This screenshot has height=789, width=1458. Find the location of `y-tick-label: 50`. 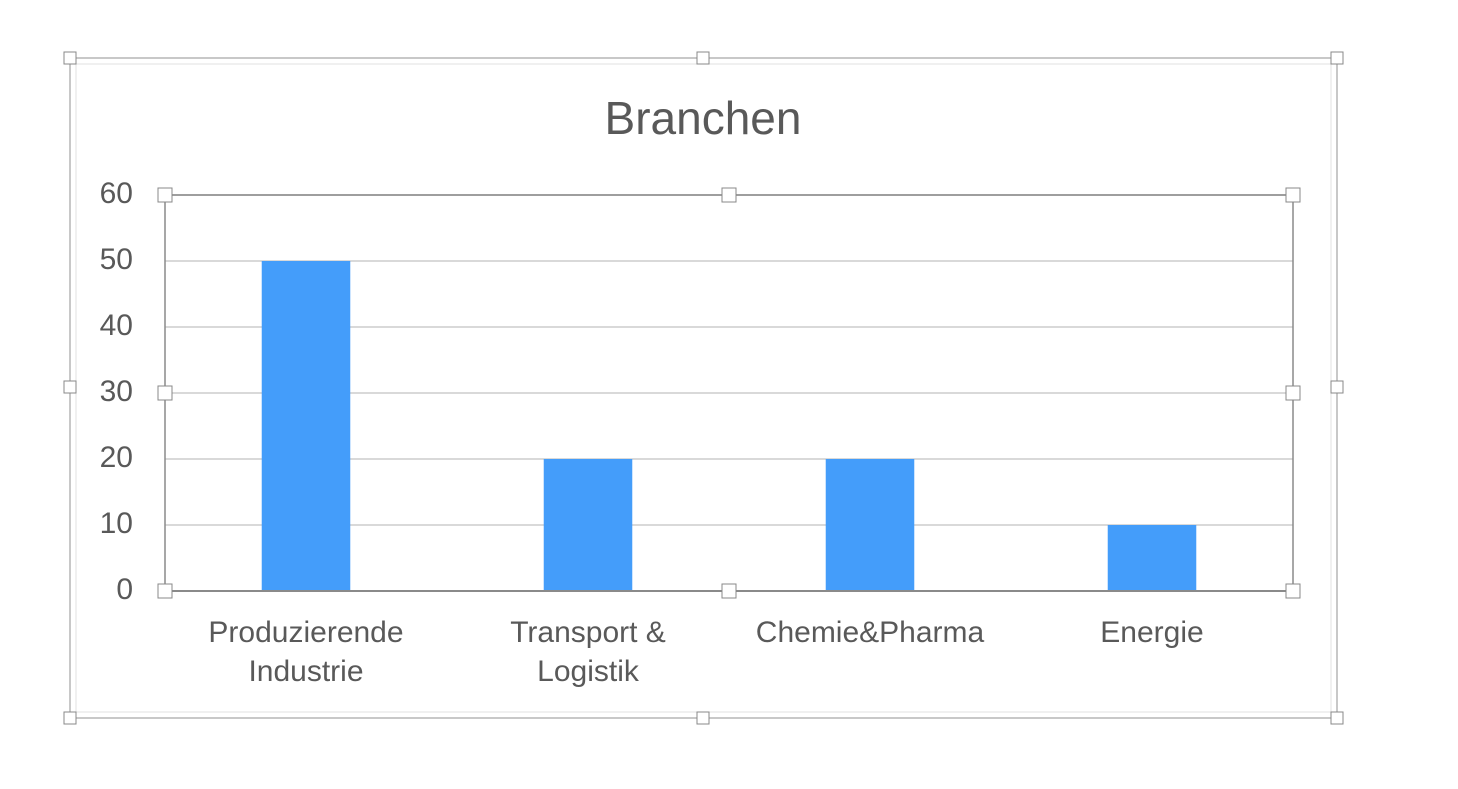

y-tick-label: 50 is located at coordinates (116, 259).